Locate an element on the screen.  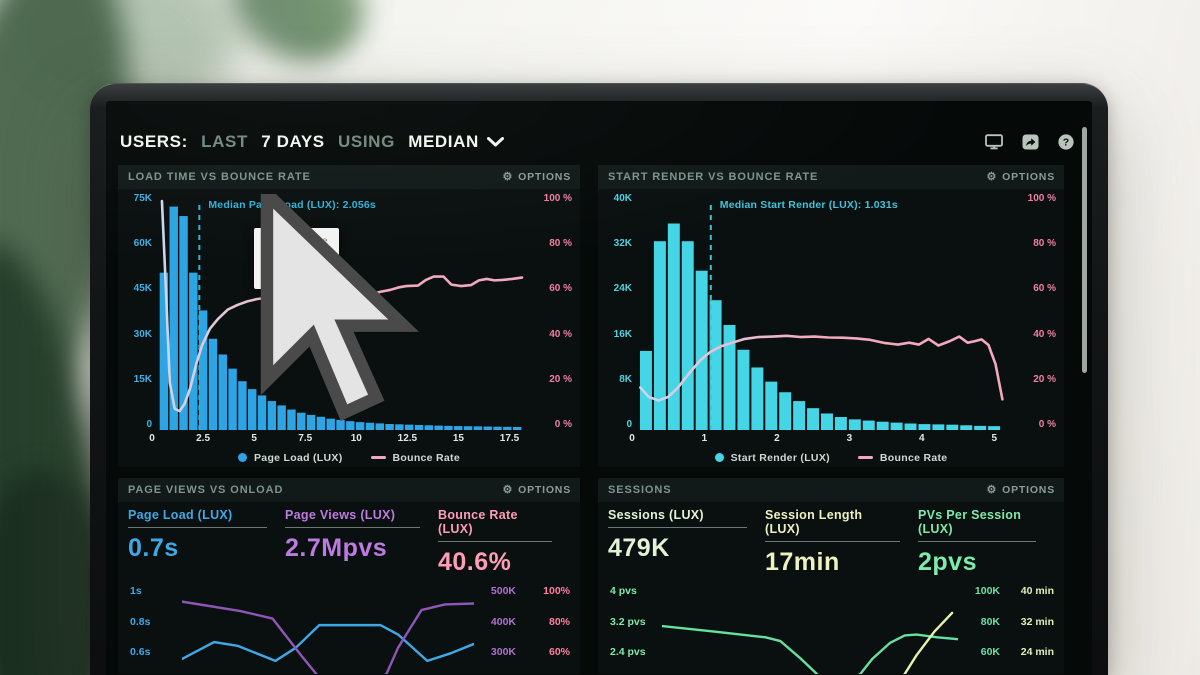
axis-tick: 2.5 is located at coordinates (203, 438).